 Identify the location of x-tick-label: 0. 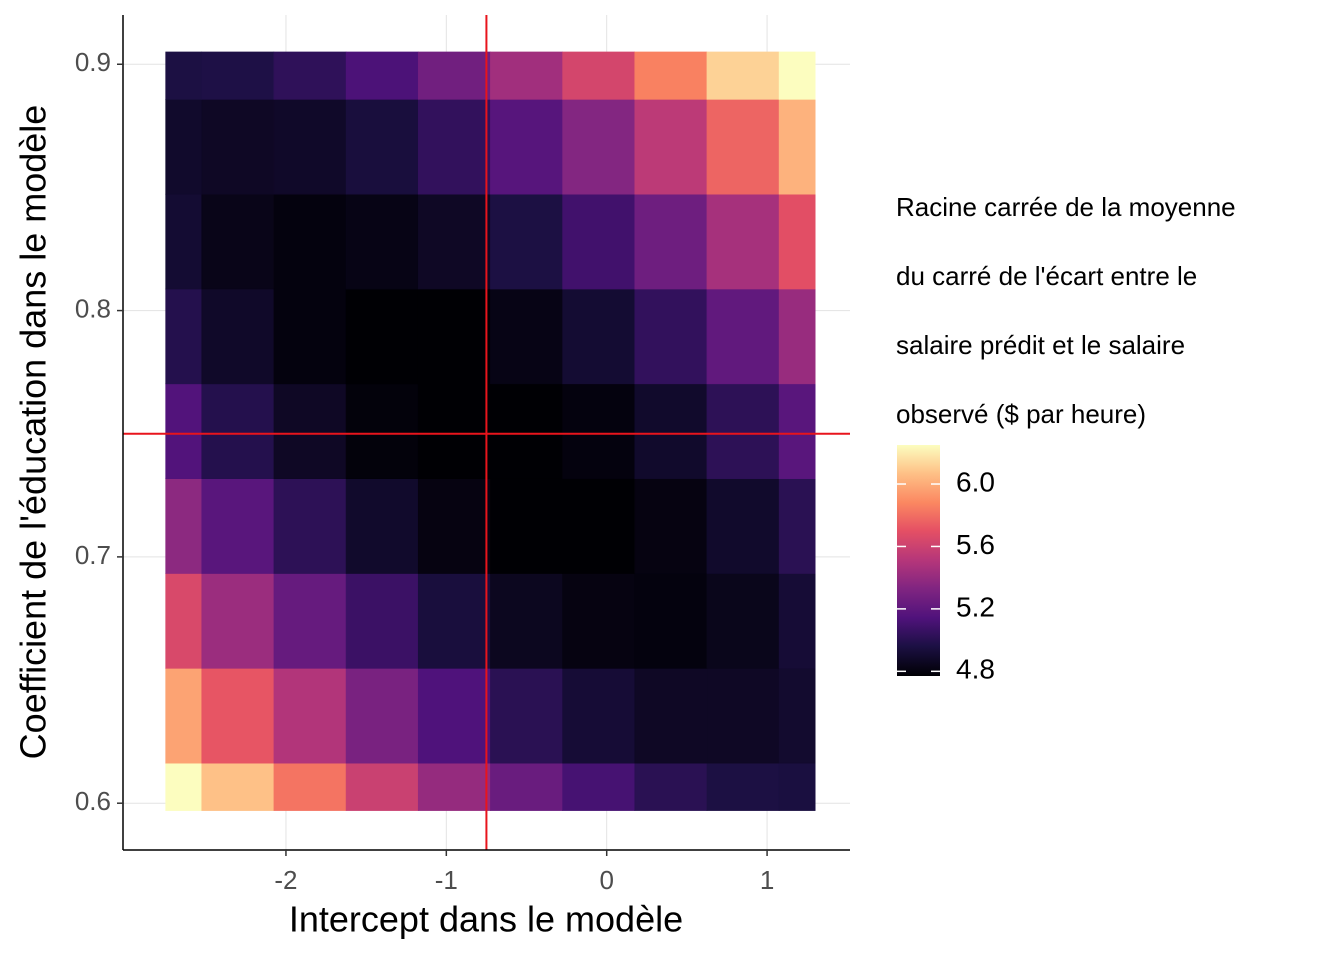
(606, 880).